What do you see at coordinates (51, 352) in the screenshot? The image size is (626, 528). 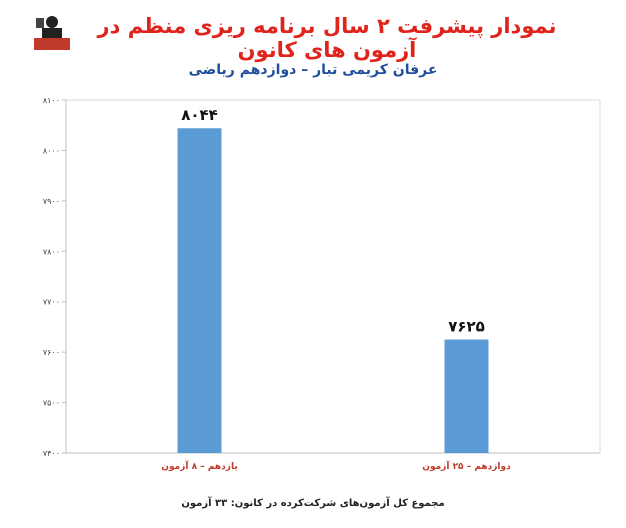 I see `y-tick-label: ۷۶۰۰` at bounding box center [51, 352].